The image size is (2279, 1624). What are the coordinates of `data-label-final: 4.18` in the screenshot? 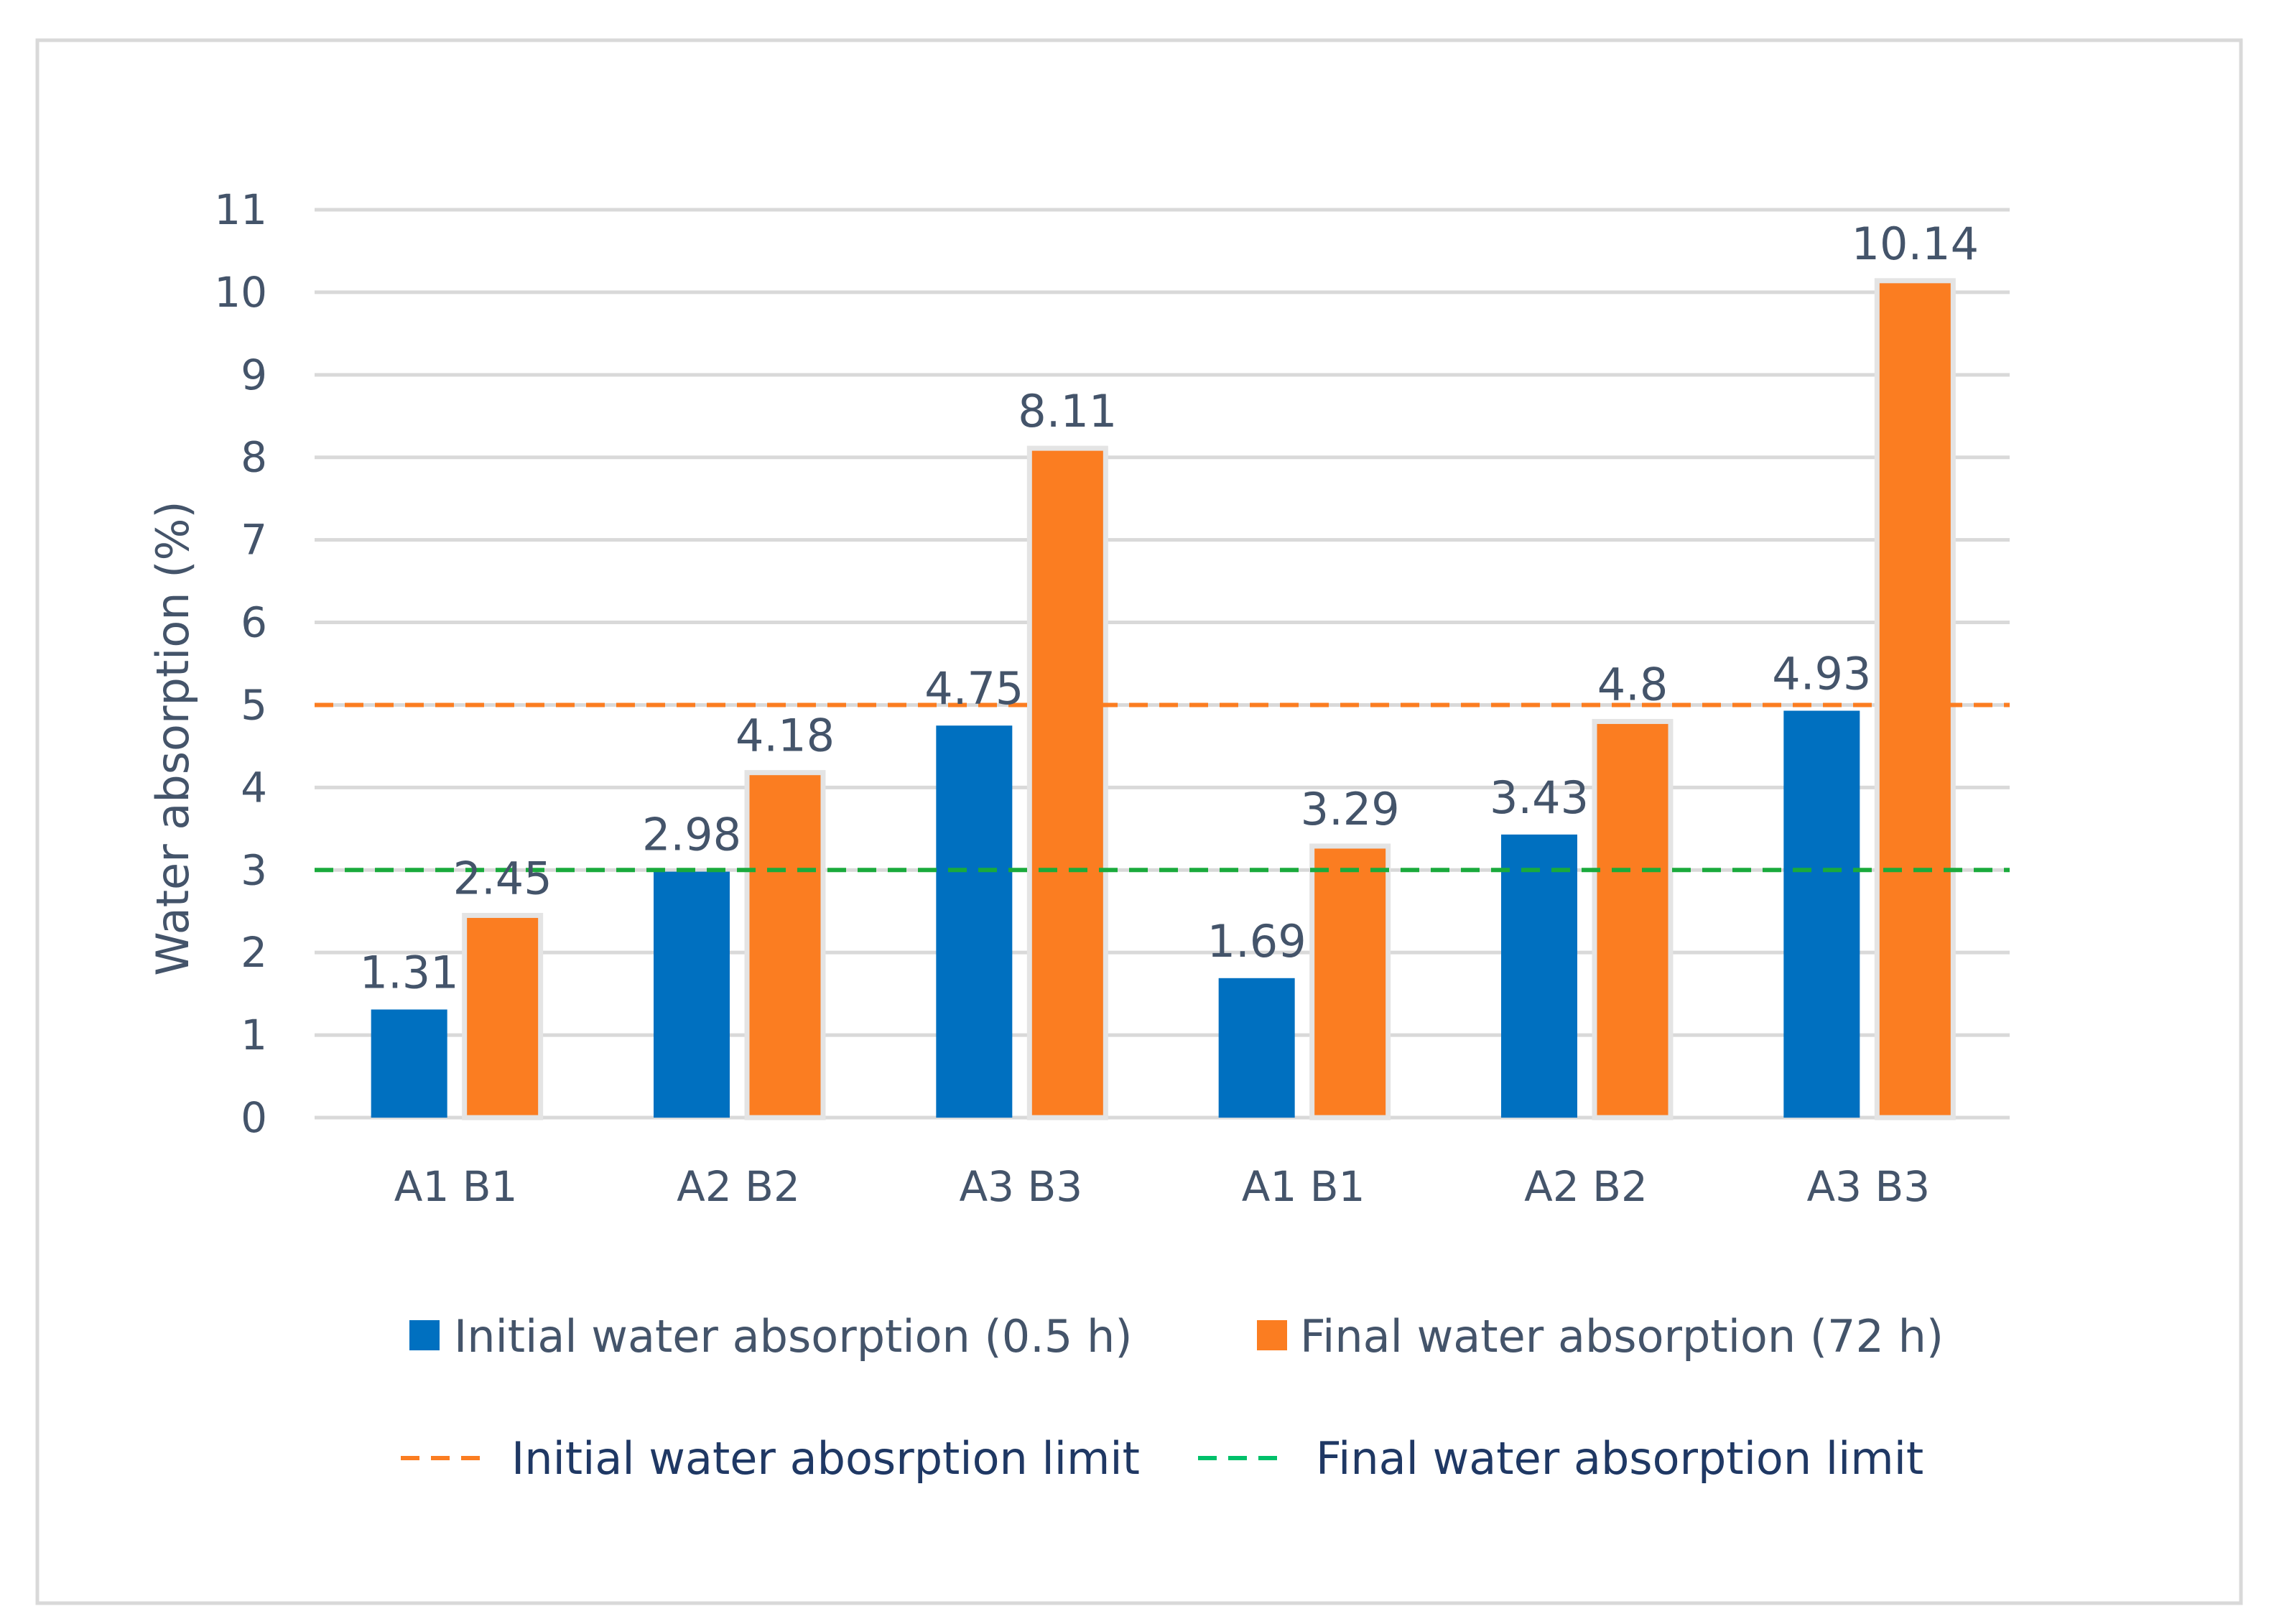 It's located at (785, 736).